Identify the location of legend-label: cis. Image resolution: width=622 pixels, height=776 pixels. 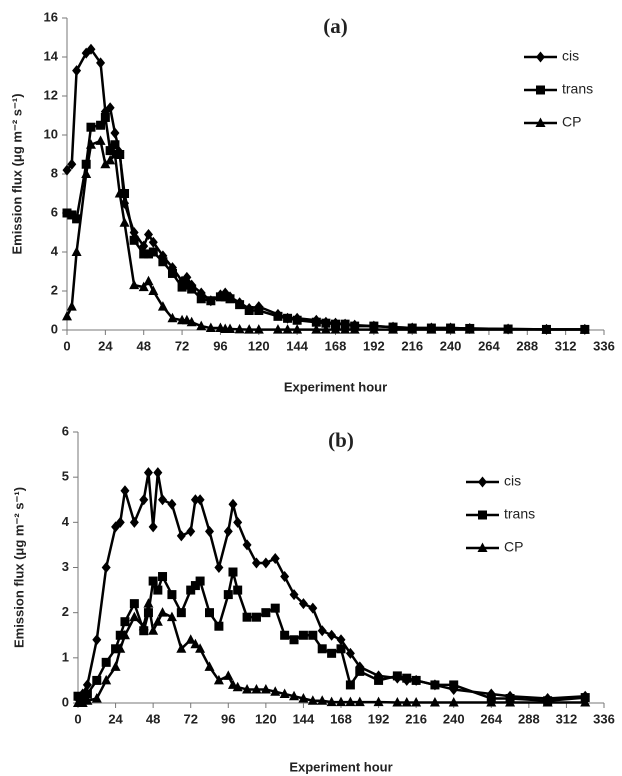
(512, 481).